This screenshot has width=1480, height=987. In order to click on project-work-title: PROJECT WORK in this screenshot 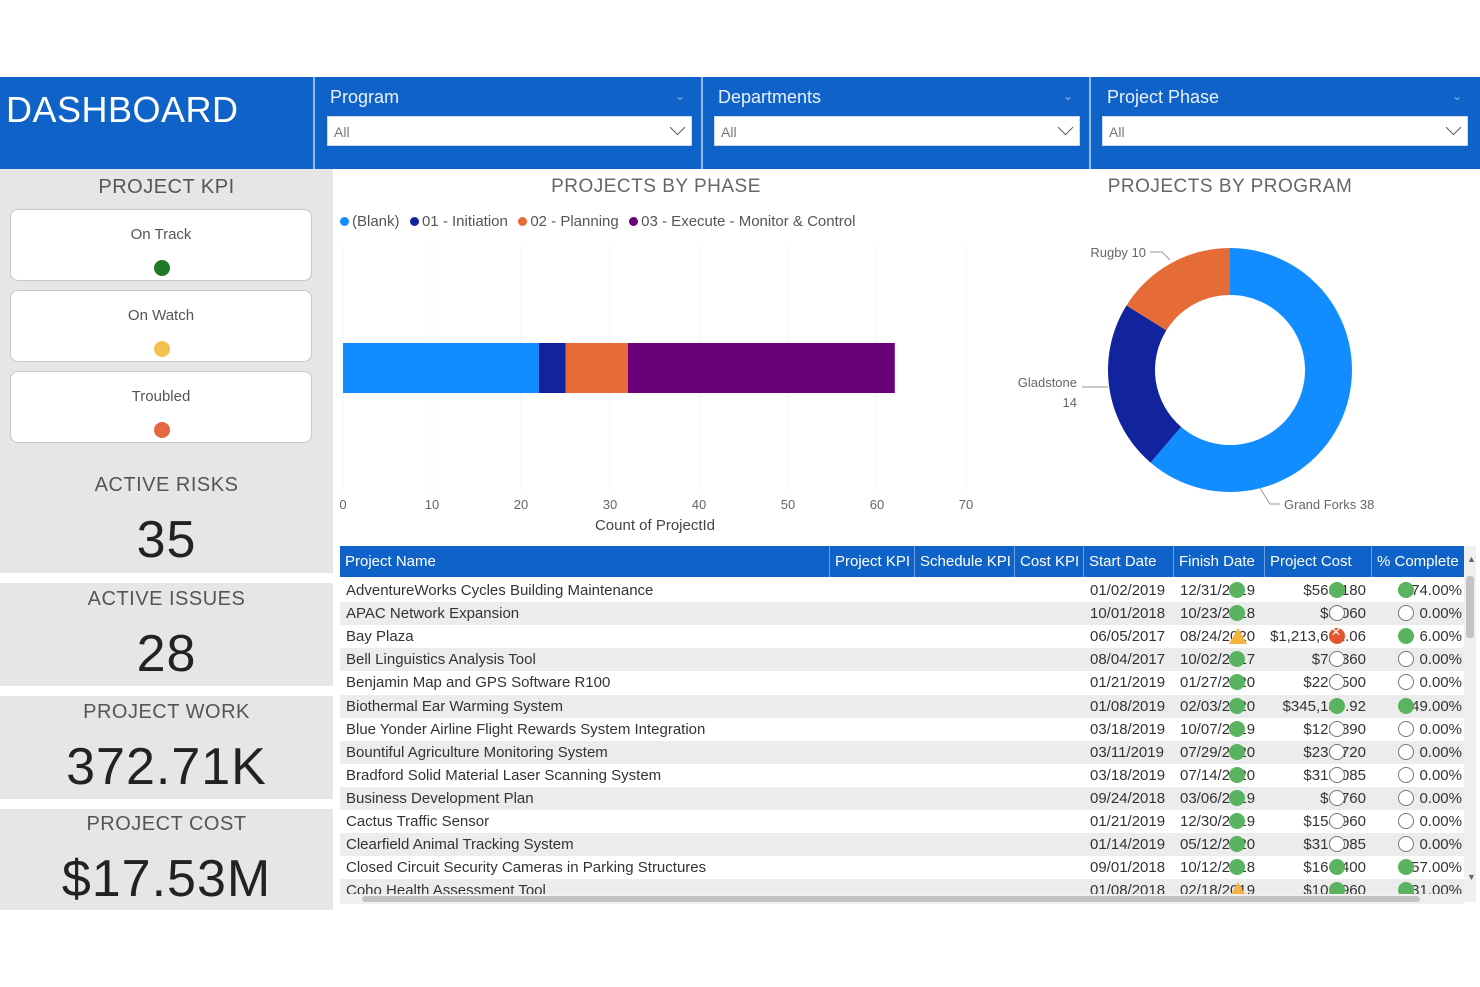, I will do `click(166, 712)`.